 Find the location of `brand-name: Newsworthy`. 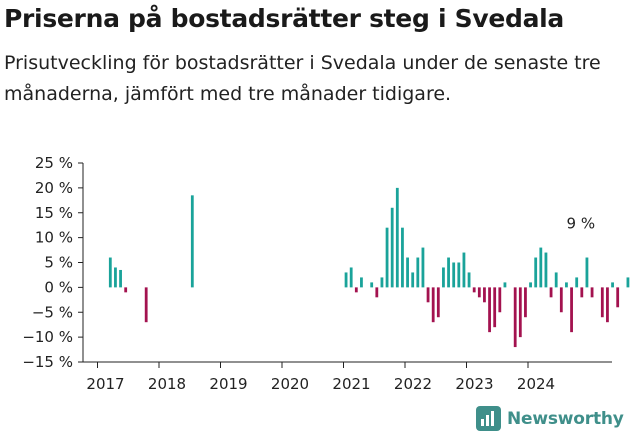

brand-name: Newsworthy is located at coordinates (565, 418).